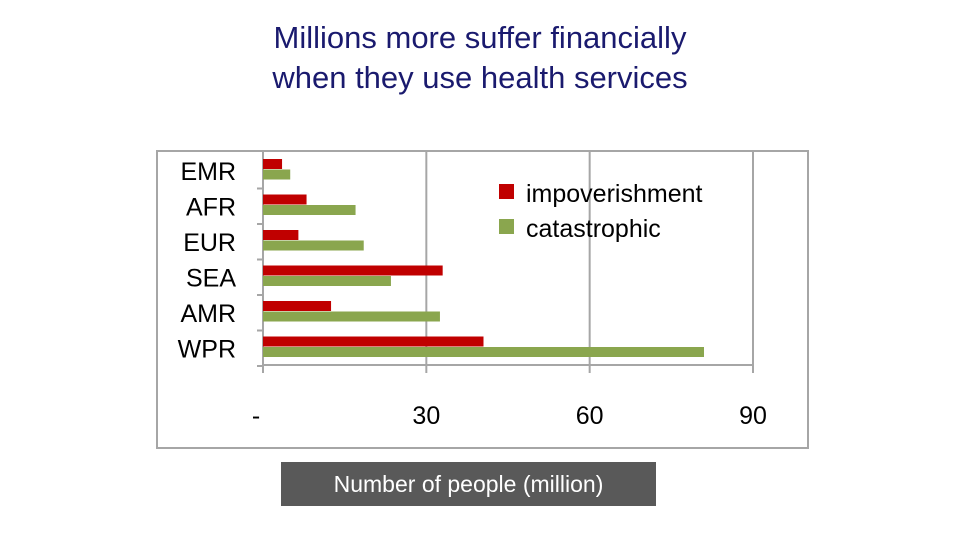  I want to click on bar-impoverishment-wpr, so click(373, 341).